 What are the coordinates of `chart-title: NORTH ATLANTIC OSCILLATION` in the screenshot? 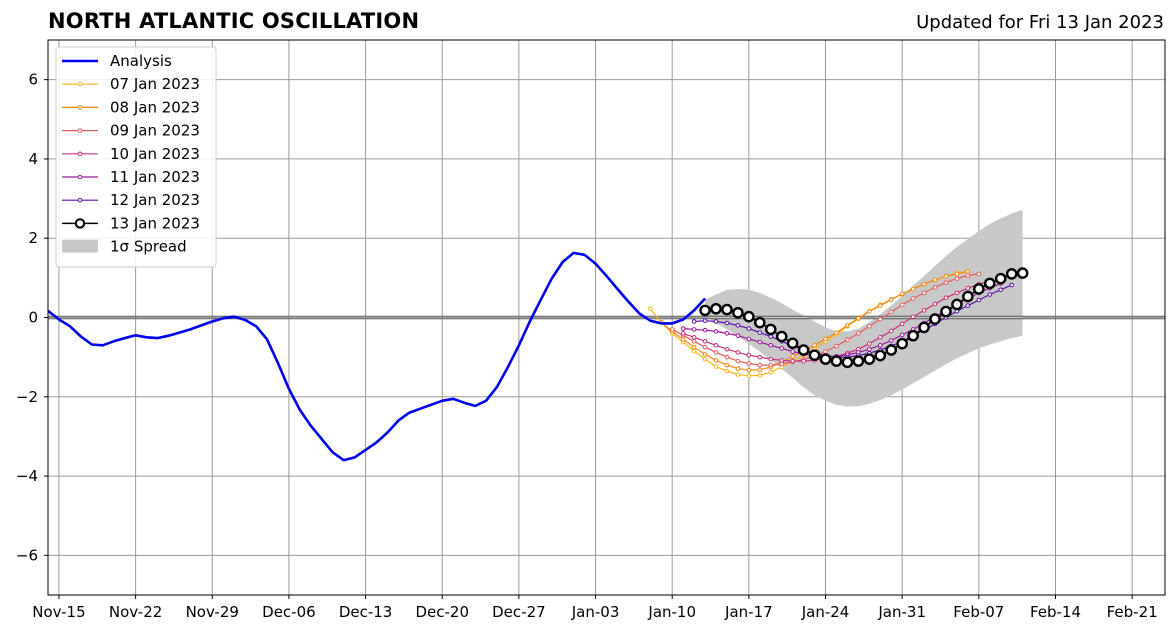 It's located at (234, 21).